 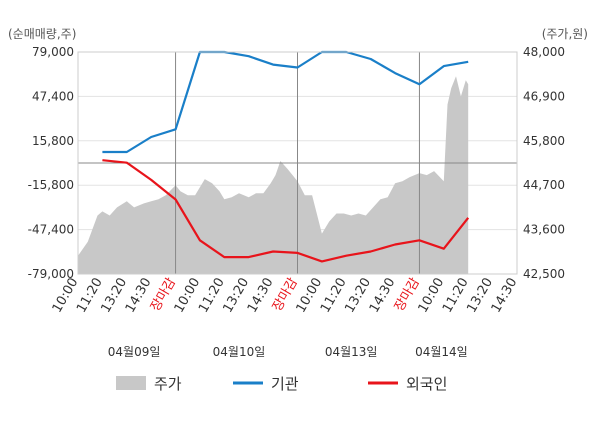 I want to click on right-tick-label: 48,000, so click(x=544, y=52).